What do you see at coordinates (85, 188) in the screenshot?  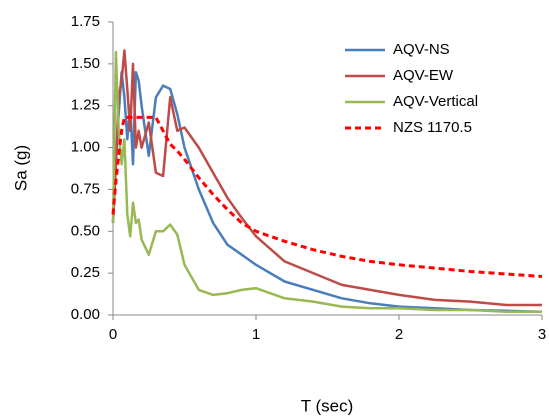 I see `y-tick-label: 0.75` at bounding box center [85, 188].